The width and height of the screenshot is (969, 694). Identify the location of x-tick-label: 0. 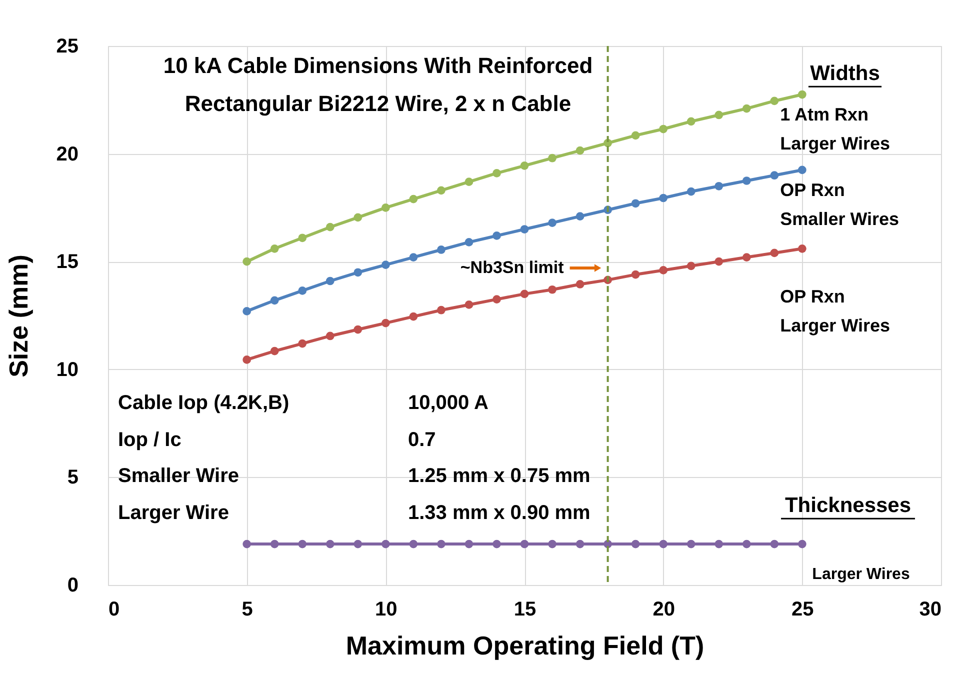
(114, 609).